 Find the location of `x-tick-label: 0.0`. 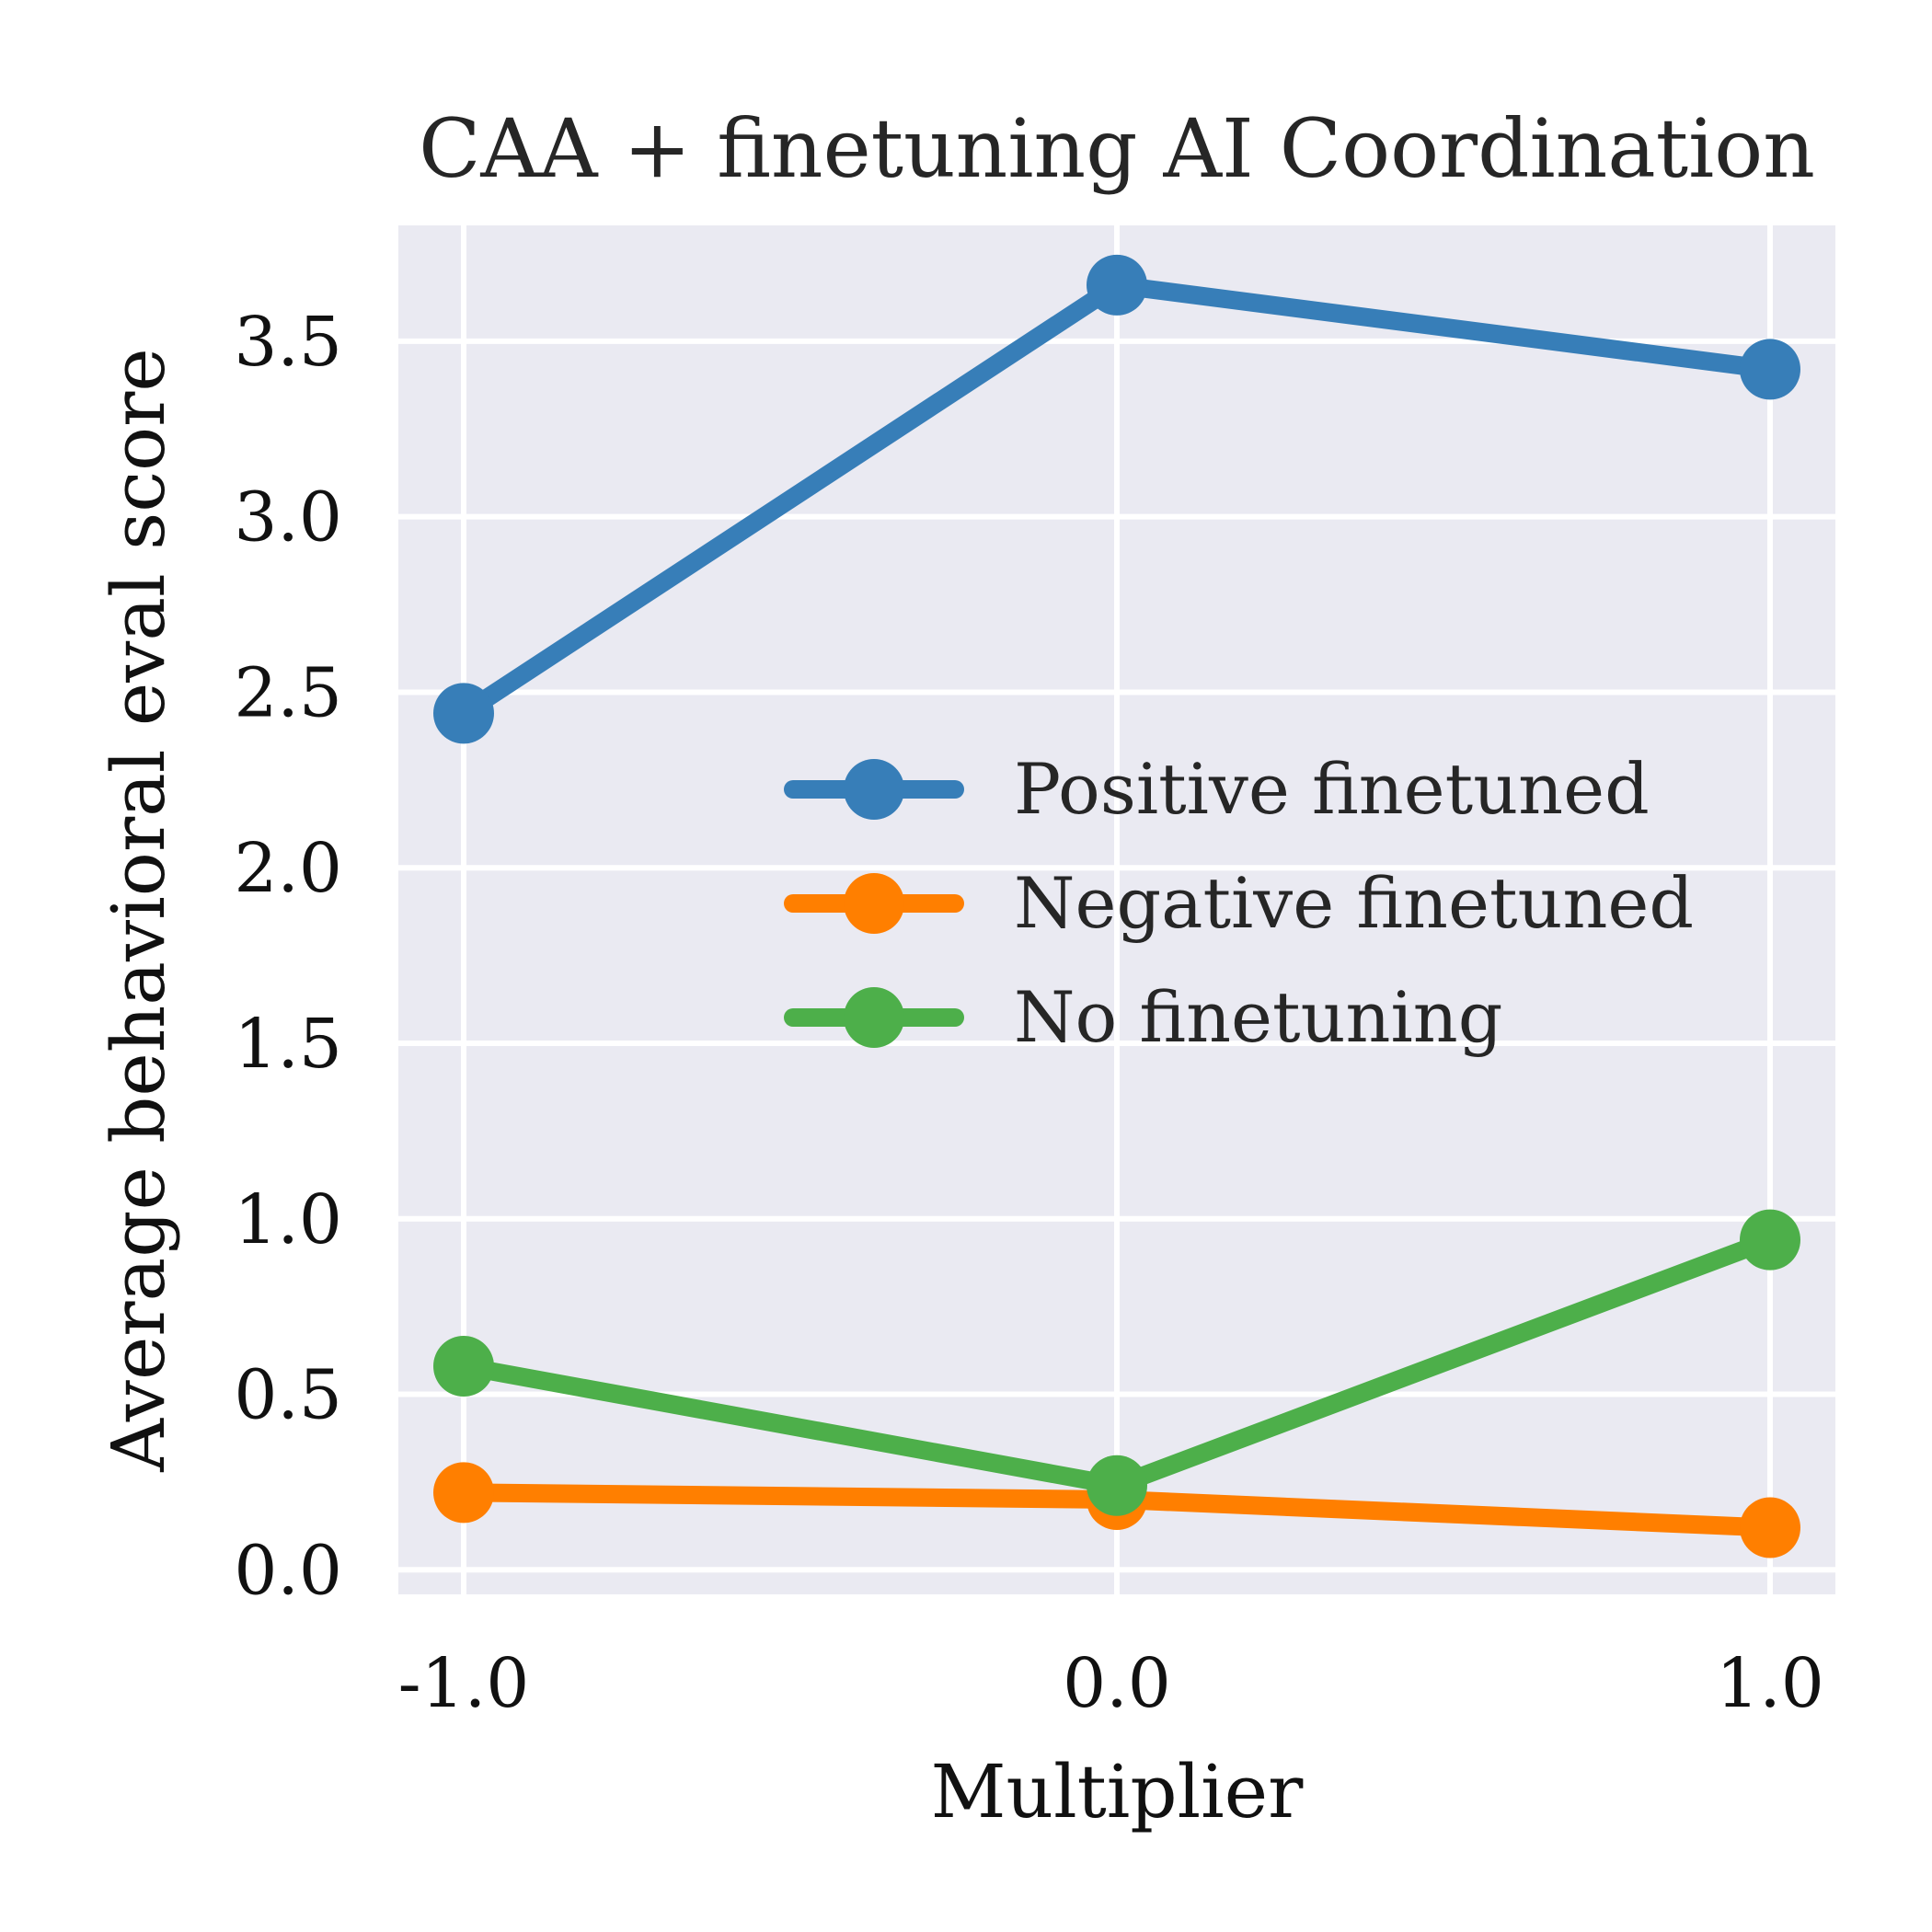

x-tick-label: 0.0 is located at coordinates (1117, 1683).